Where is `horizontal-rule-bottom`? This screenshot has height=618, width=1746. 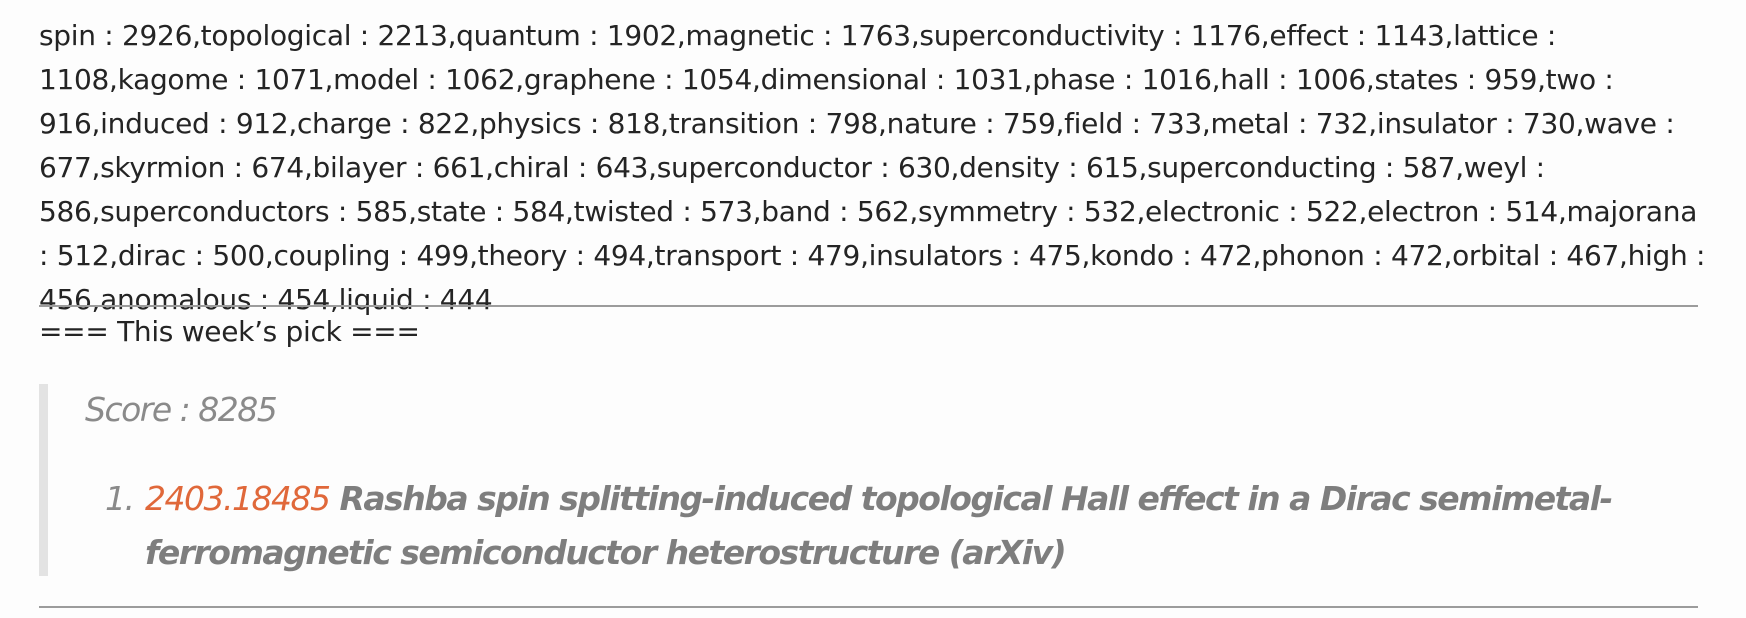 horizontal-rule-bottom is located at coordinates (868, 607).